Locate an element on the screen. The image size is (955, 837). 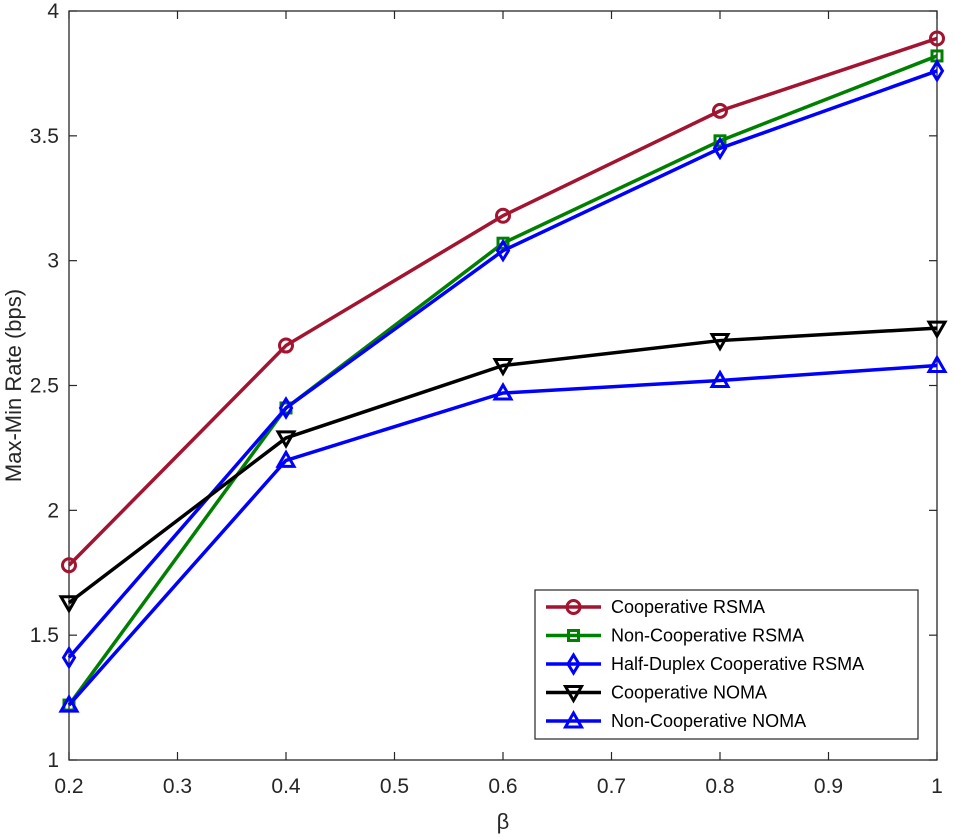
x-tick-label: 0.2 is located at coordinates (68, 786).